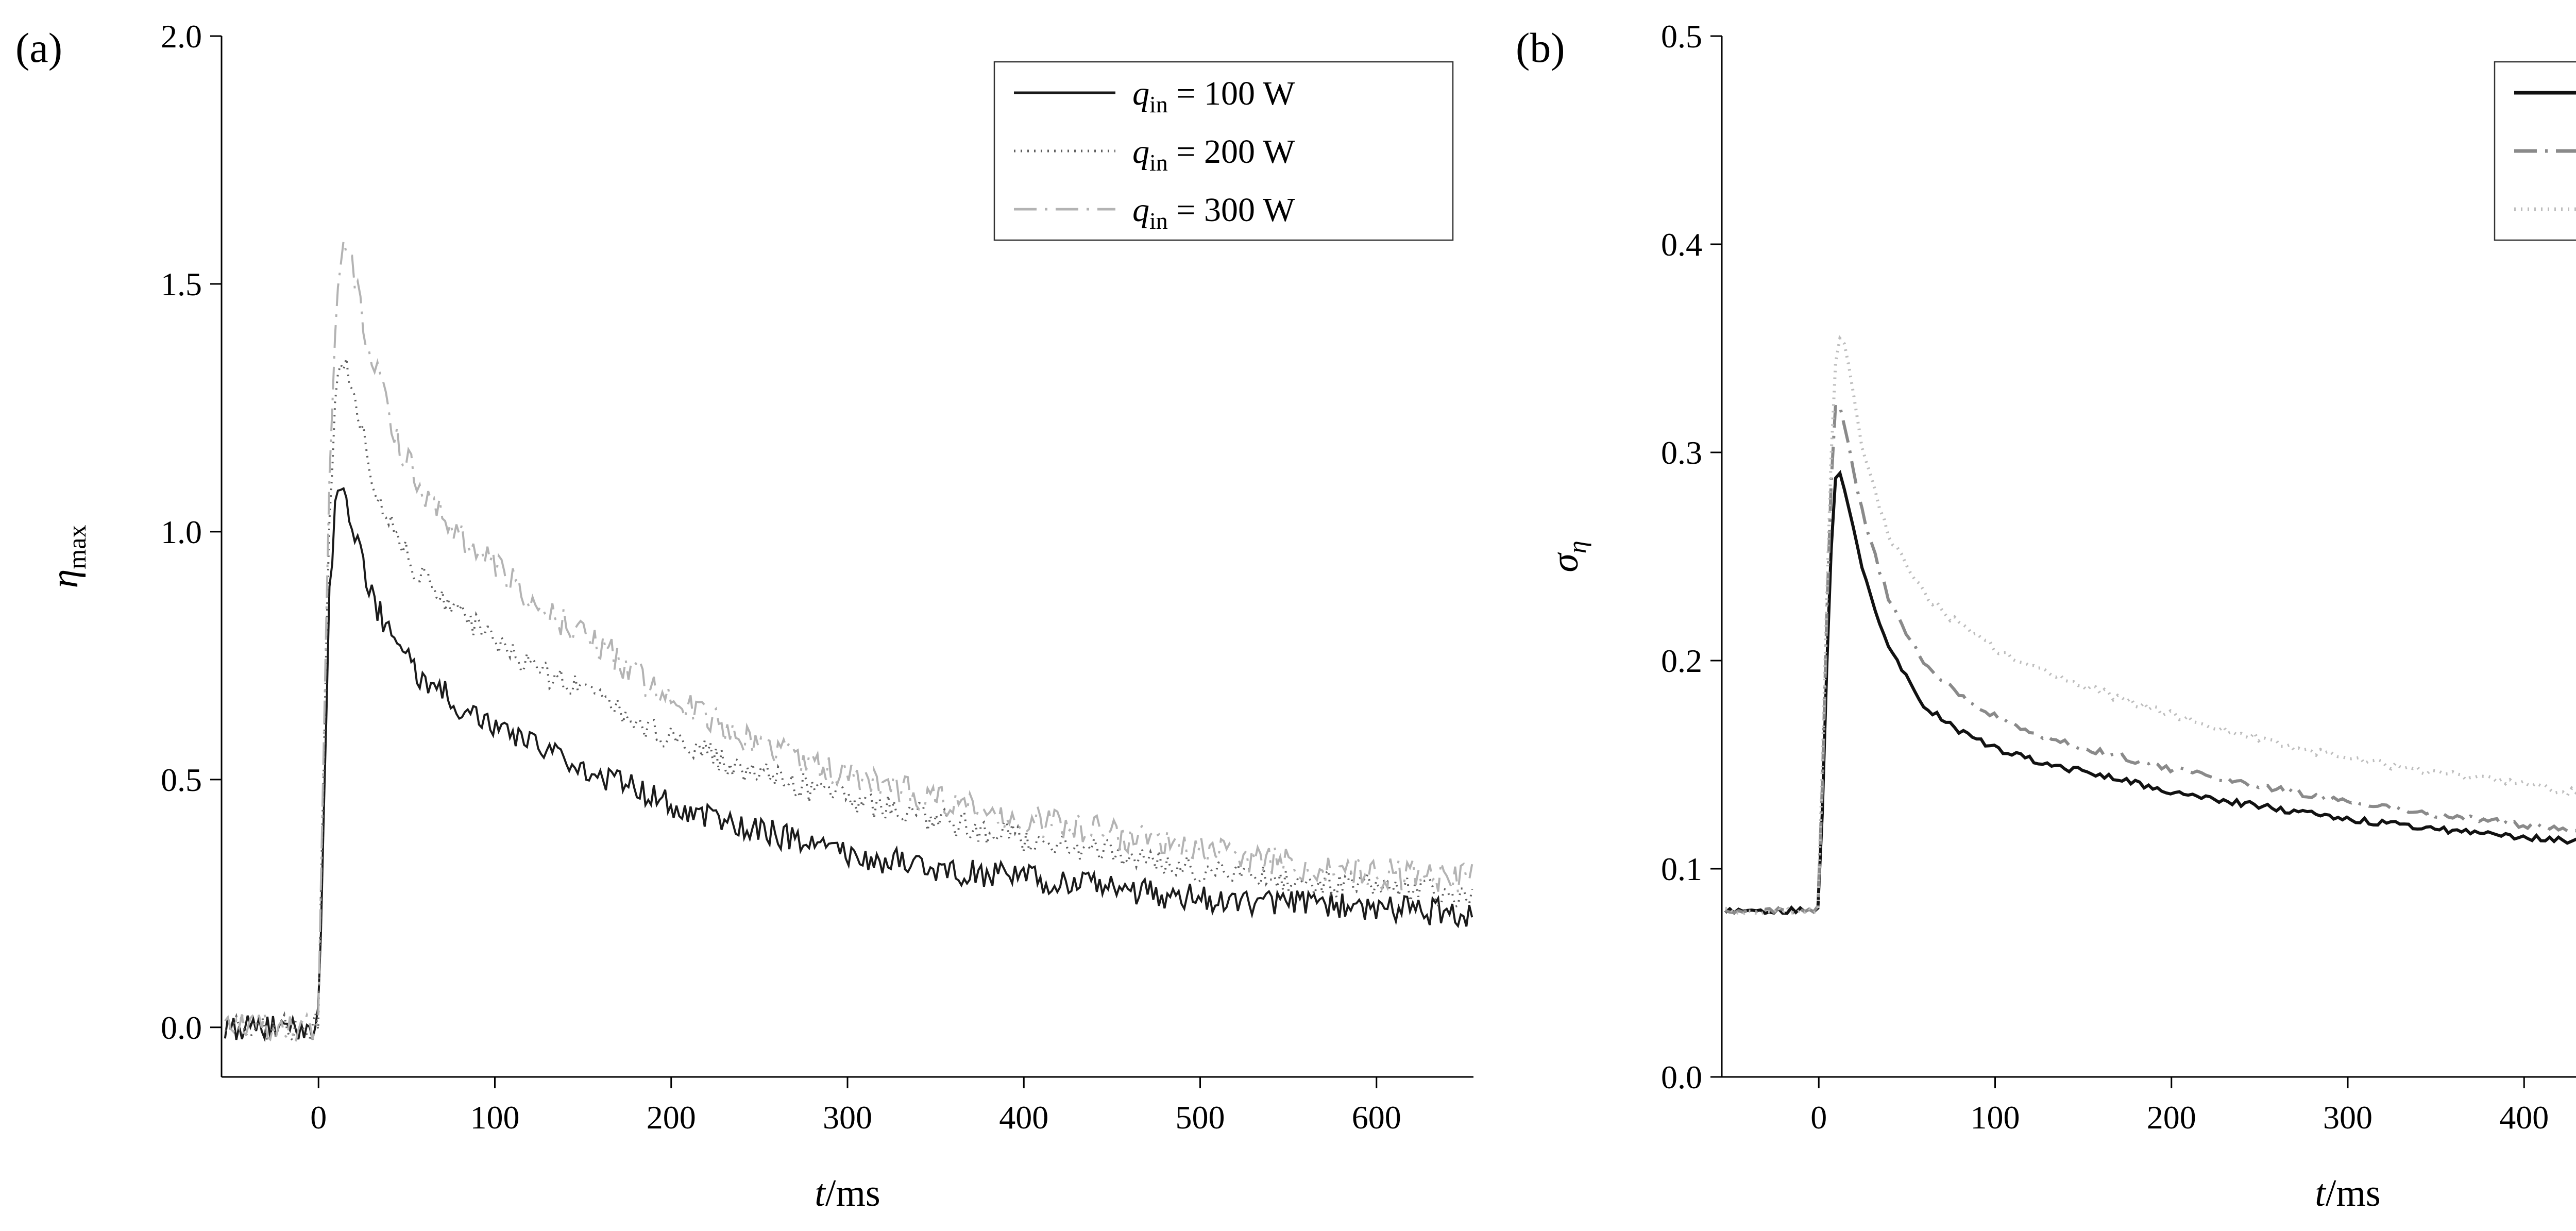 The width and height of the screenshot is (2576, 1231). What do you see at coordinates (1681, 452) in the screenshot?
I see `y-tick-label: 0.3` at bounding box center [1681, 452].